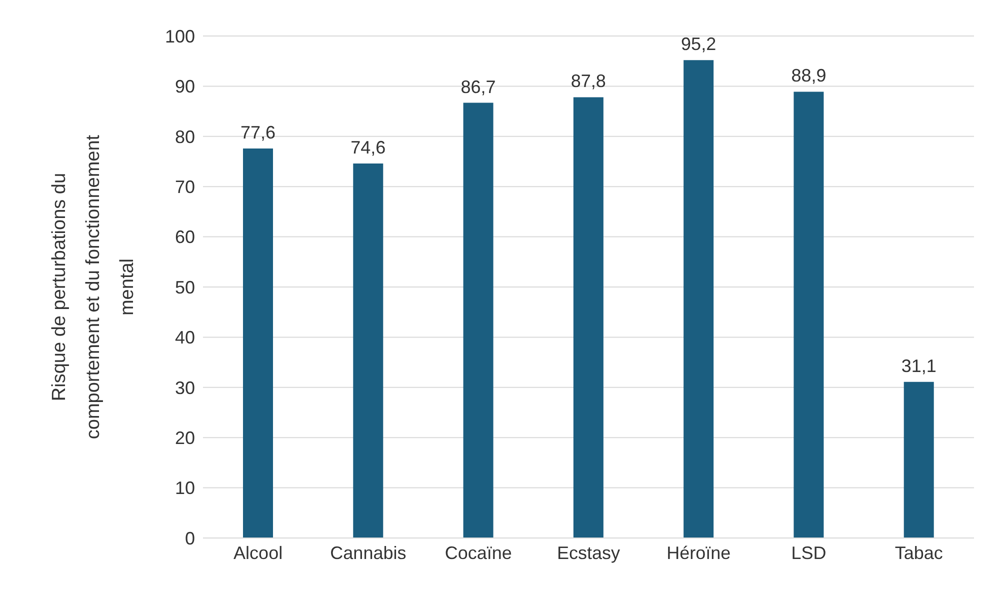 The height and width of the screenshot is (599, 990). What do you see at coordinates (478, 552) in the screenshot?
I see `x-tick-label: Cocaïne` at bounding box center [478, 552].